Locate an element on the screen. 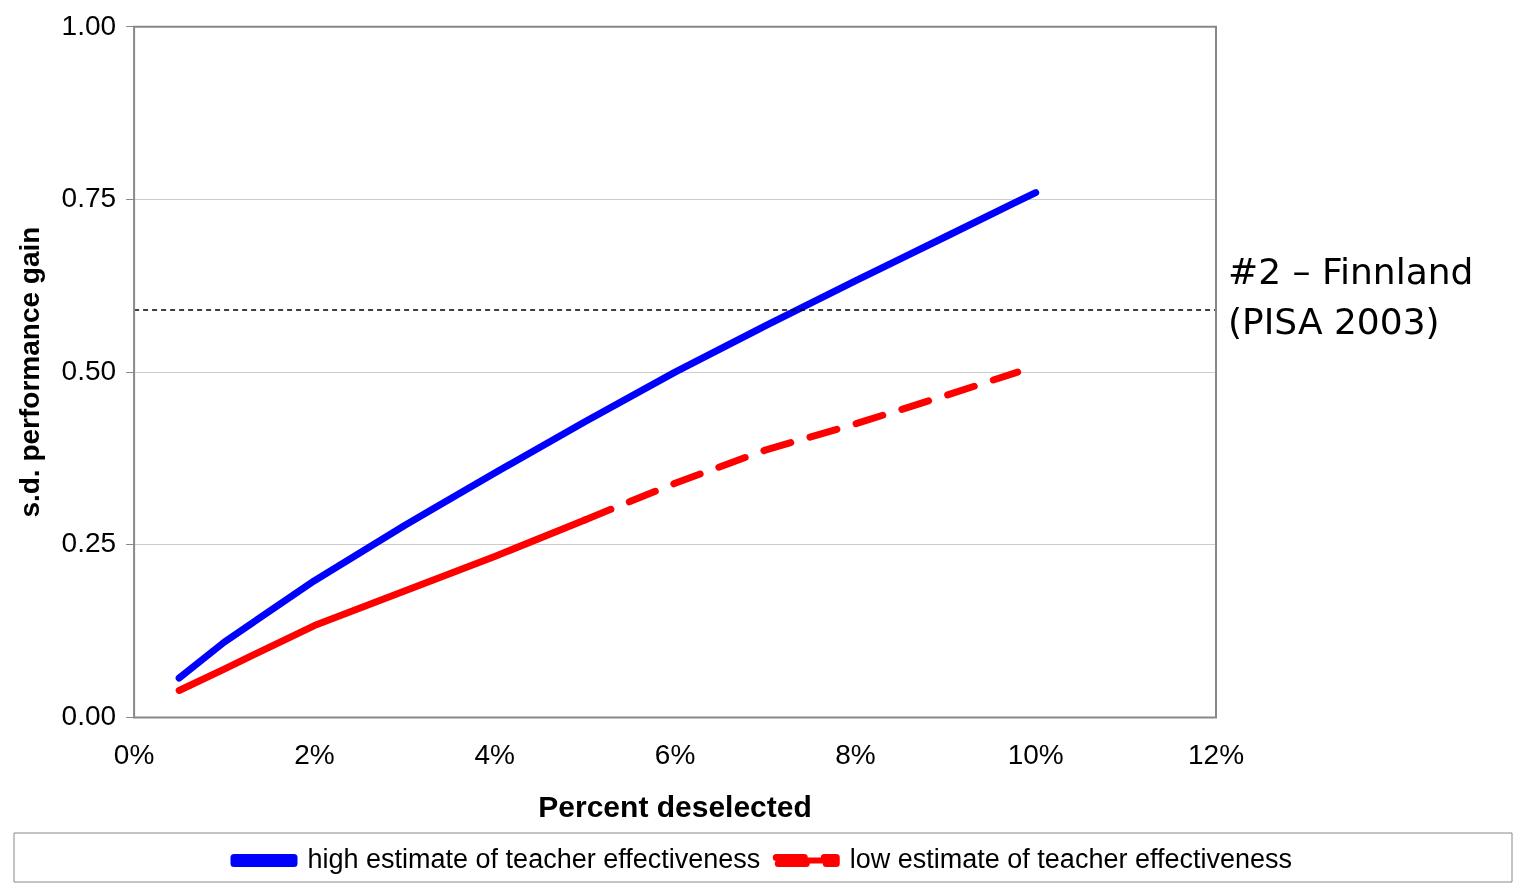  x-tick-label: 4% is located at coordinates (494, 754).